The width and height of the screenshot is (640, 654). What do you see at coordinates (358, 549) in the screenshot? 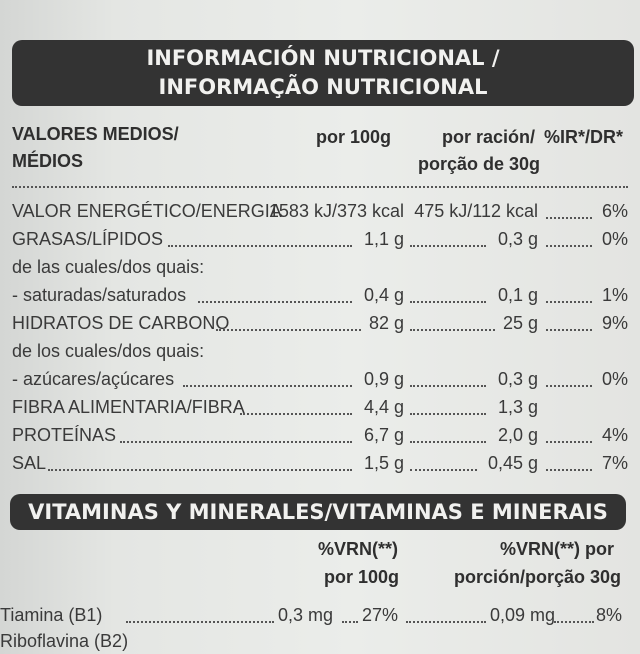
I see `vitamins-col1-line1: %VRN(**)` at bounding box center [358, 549].